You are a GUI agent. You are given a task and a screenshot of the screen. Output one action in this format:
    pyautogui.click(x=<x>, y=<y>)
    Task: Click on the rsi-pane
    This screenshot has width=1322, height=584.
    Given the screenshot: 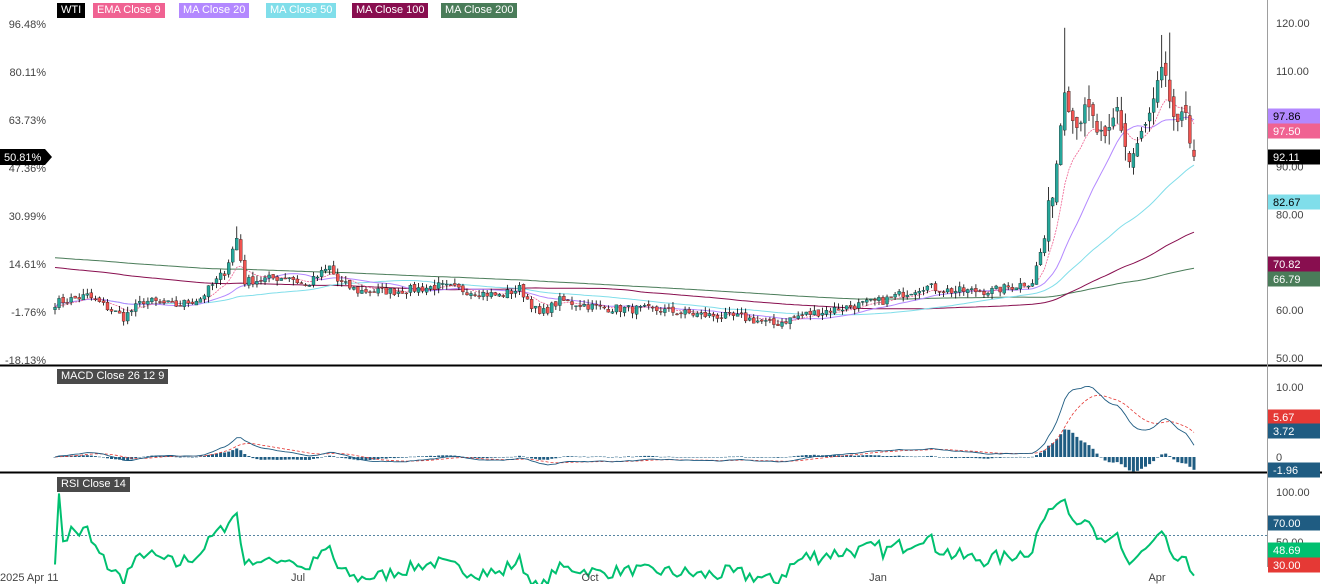 What is the action you would take?
    pyautogui.click(x=660, y=538)
    